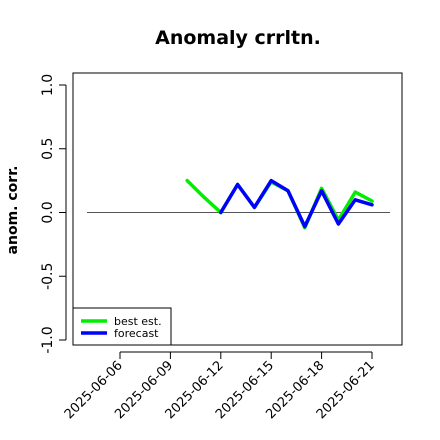 This screenshot has width=440, height=440. Describe the element at coordinates (48, 85) in the screenshot. I see `y-tick-label: 1.0` at that location.